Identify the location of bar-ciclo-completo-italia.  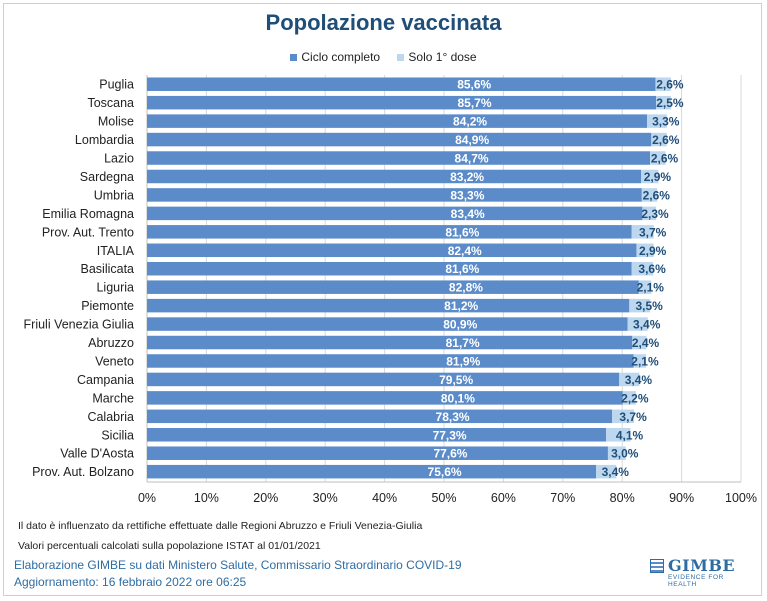
(392, 250).